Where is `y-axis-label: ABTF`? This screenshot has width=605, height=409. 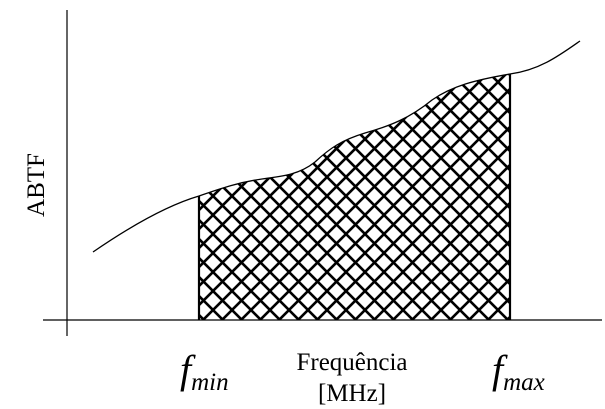
y-axis-label: ABTF is located at coordinates (36, 185).